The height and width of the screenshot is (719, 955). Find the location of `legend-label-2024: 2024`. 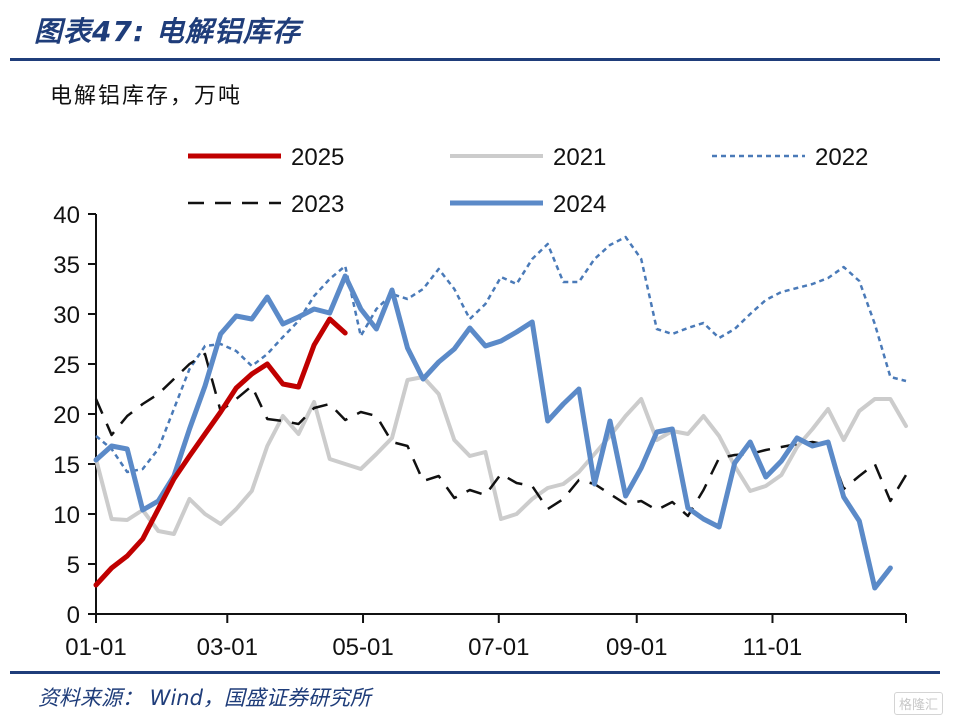

legend-label-2024: 2024 is located at coordinates (579, 204).